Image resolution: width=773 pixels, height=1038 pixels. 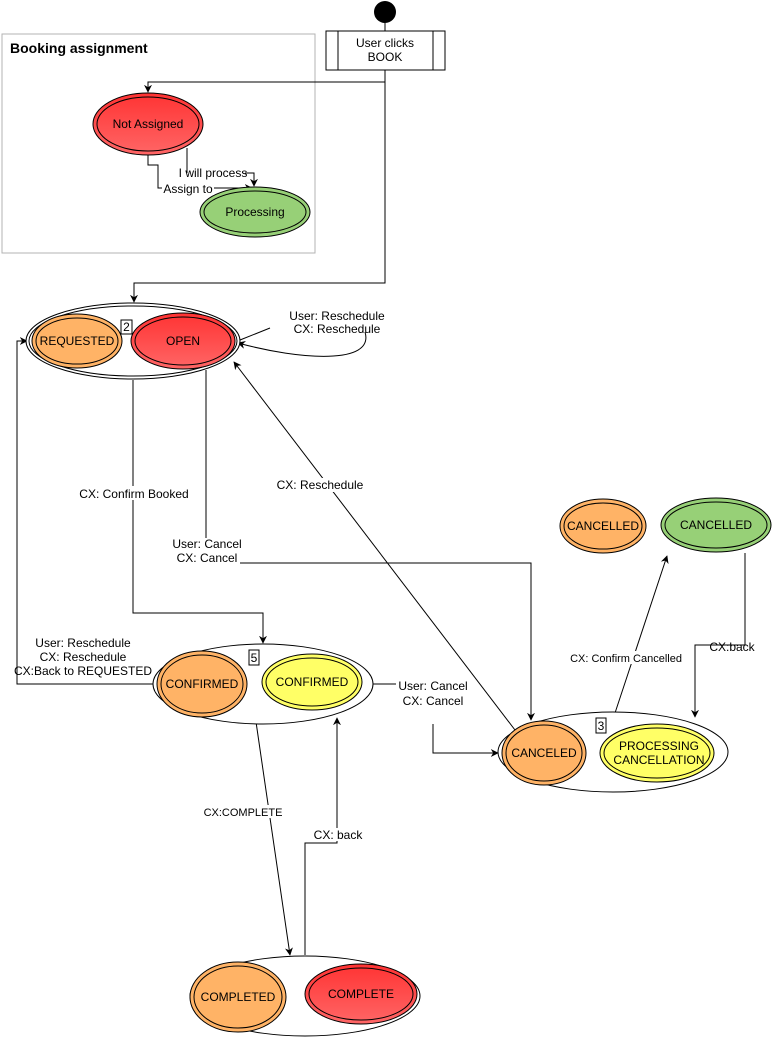 I want to click on cx-complete-label: CX:COMPLETE, so click(x=243, y=813).